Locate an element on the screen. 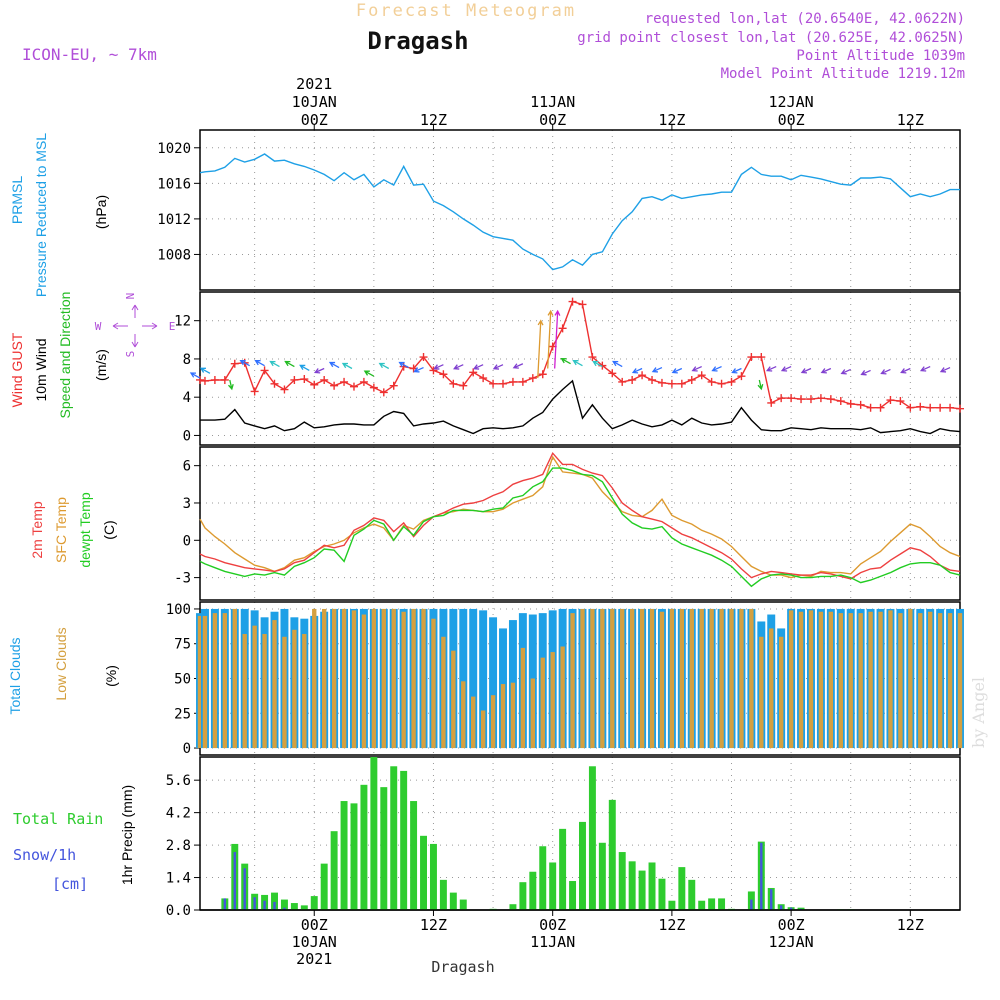 This screenshot has width=1000, height=1000. y-tick-label: 1.4 is located at coordinates (178, 879).